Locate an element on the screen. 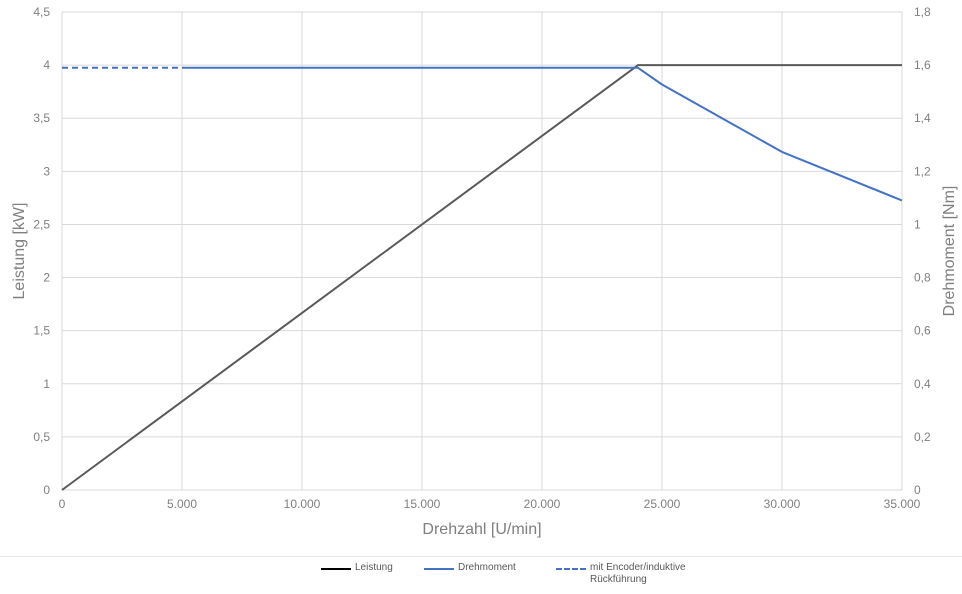 This screenshot has height=594, width=962. legend-item-drehmoment: Drehmoment is located at coordinates (470, 568).